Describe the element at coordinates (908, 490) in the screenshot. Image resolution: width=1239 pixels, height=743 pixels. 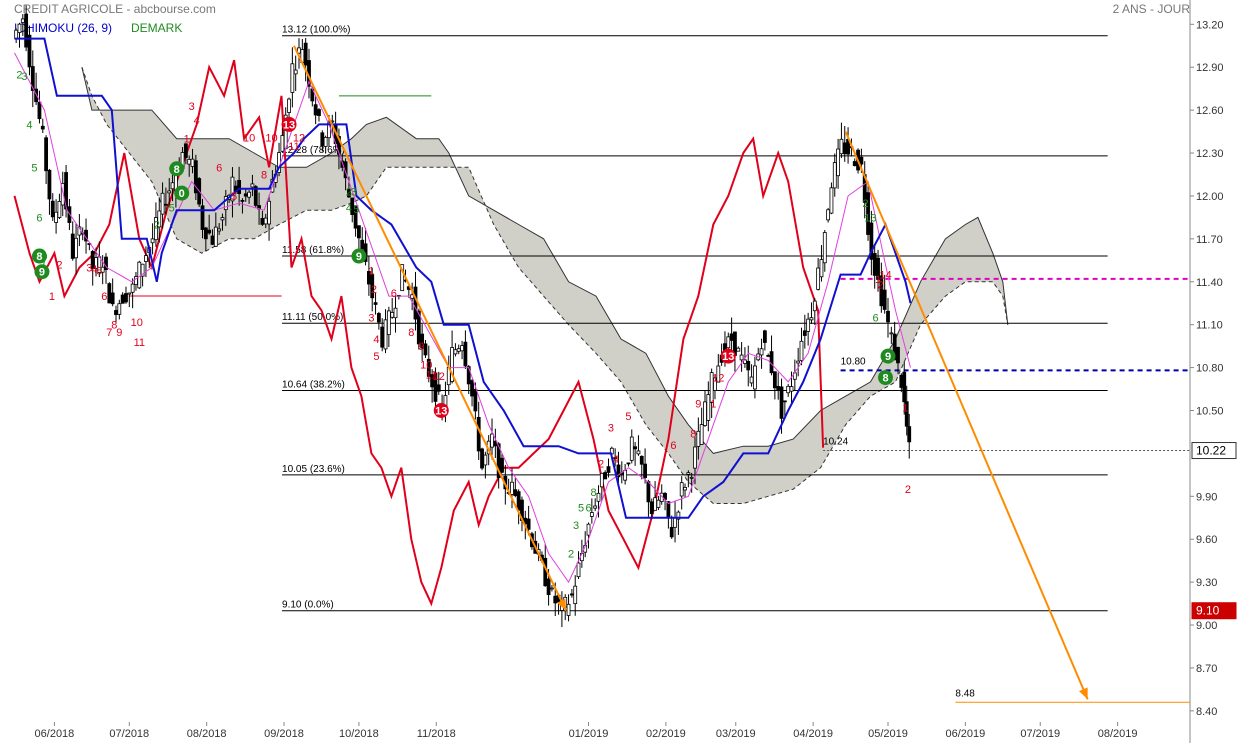
I see `demark-count: 2` at that location.